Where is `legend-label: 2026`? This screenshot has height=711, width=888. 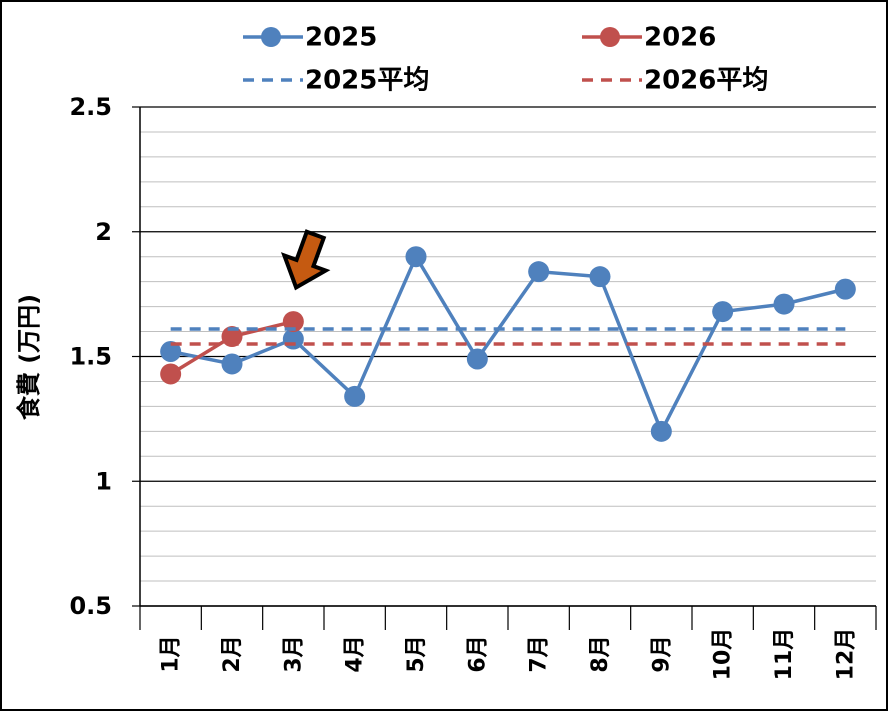 legend-label: 2026 is located at coordinates (680, 38).